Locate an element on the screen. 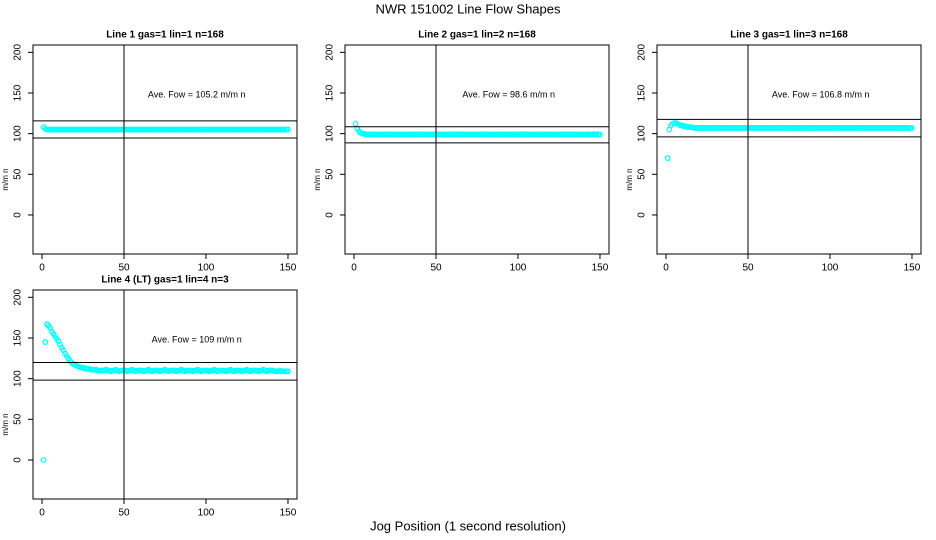  panel-title: Line 4 (LT) gas=1 lin=4 n=3 is located at coordinates (165, 280).